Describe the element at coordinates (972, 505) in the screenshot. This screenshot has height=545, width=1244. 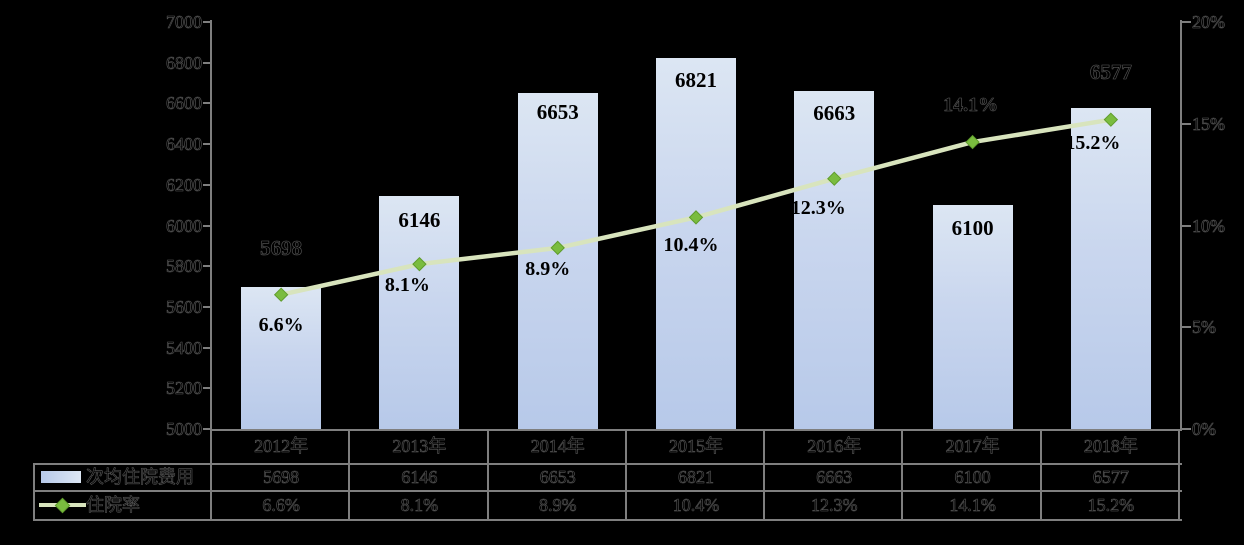
I see `table-cell-value: 14.1%` at that location.